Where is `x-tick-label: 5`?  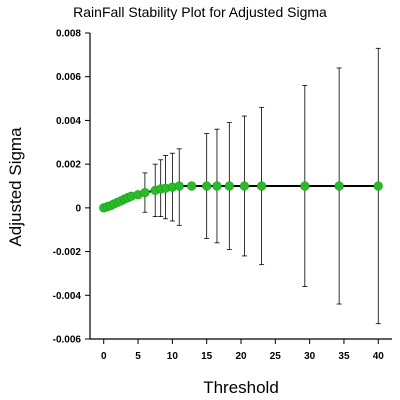 x-tick-label: 5 is located at coordinates (138, 356).